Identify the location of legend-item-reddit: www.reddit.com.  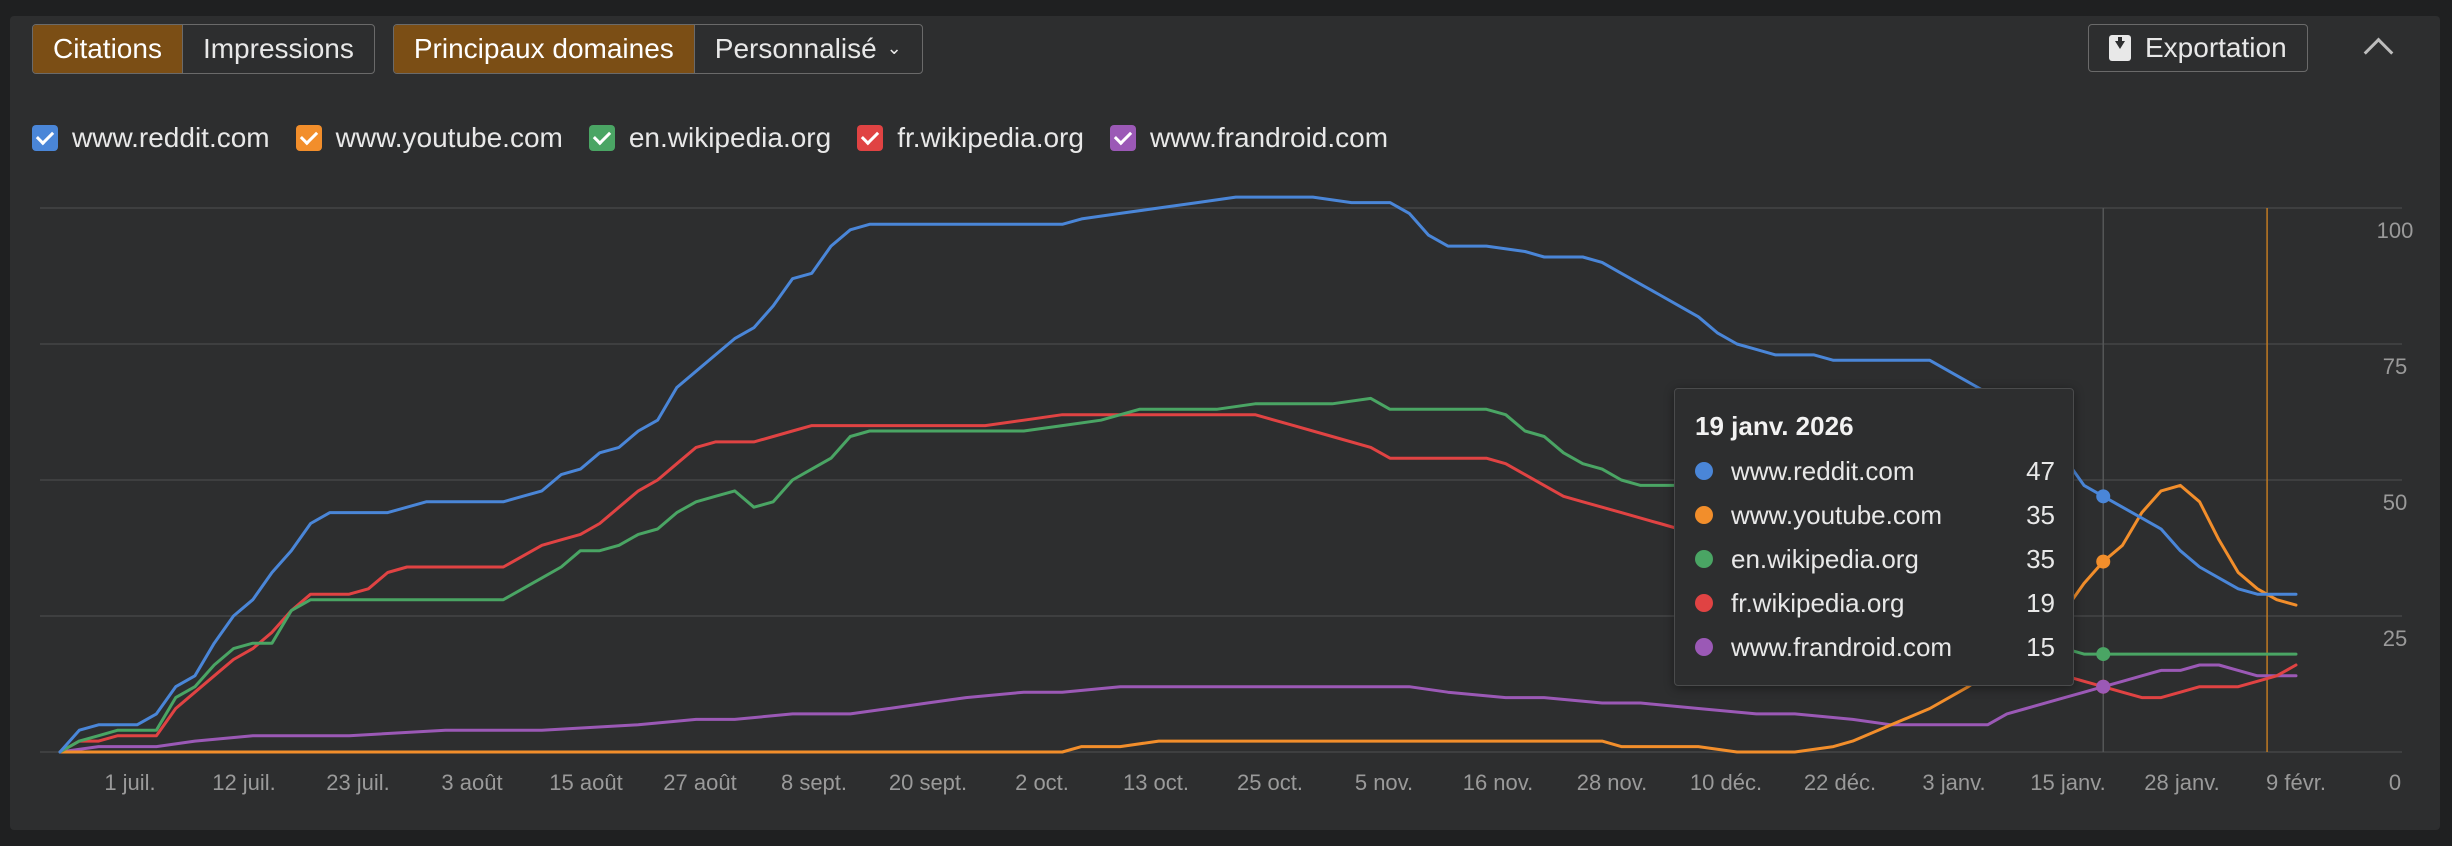
(151, 138).